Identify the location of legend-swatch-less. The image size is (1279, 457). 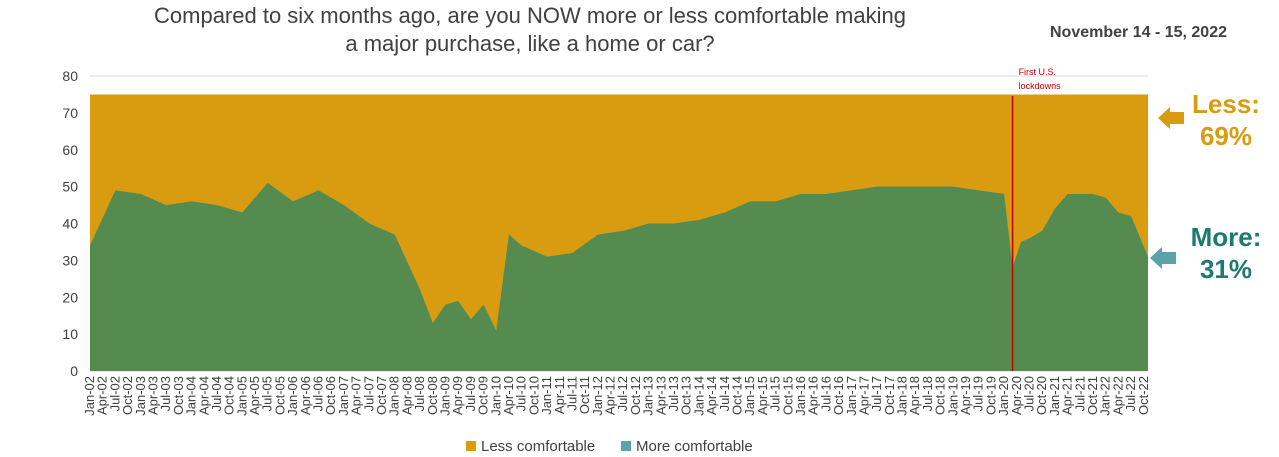
(471, 446).